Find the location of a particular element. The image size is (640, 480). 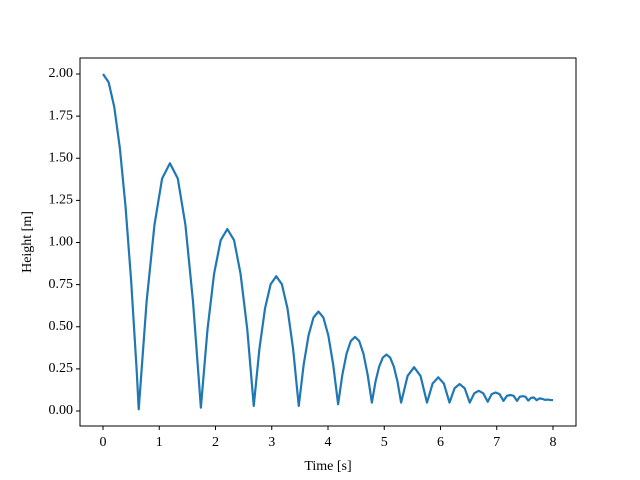

y-tick-label: 0.00 is located at coordinates (61, 410).